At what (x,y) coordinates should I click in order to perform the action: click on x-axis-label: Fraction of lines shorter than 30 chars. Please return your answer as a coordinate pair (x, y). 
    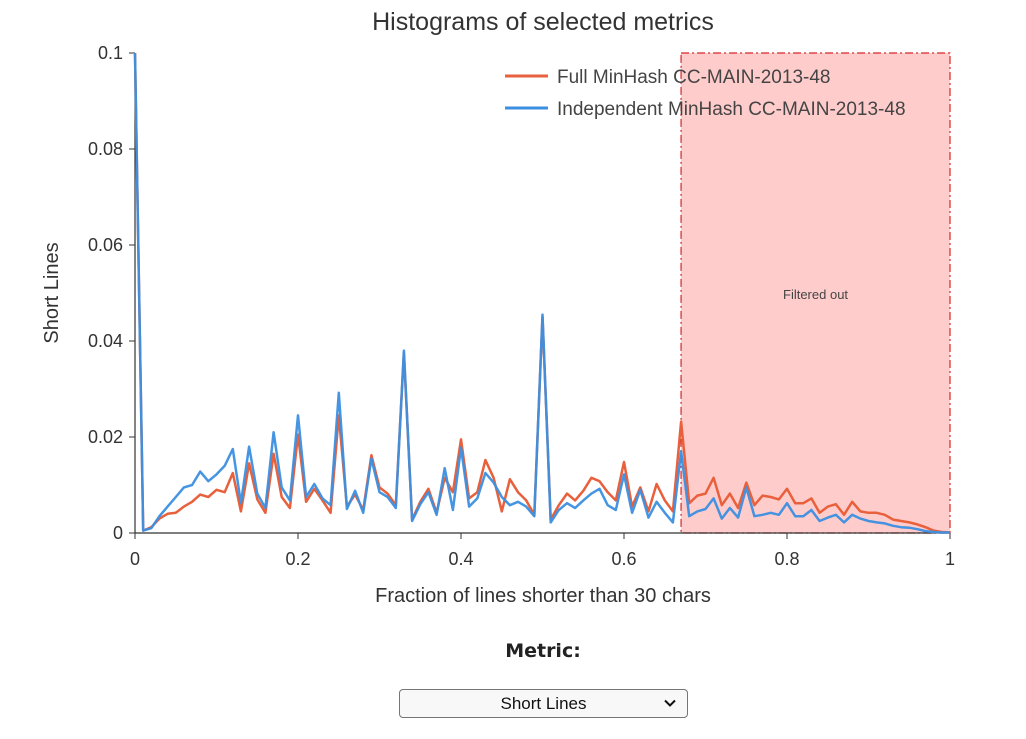
    Looking at the image, I should click on (543, 596).